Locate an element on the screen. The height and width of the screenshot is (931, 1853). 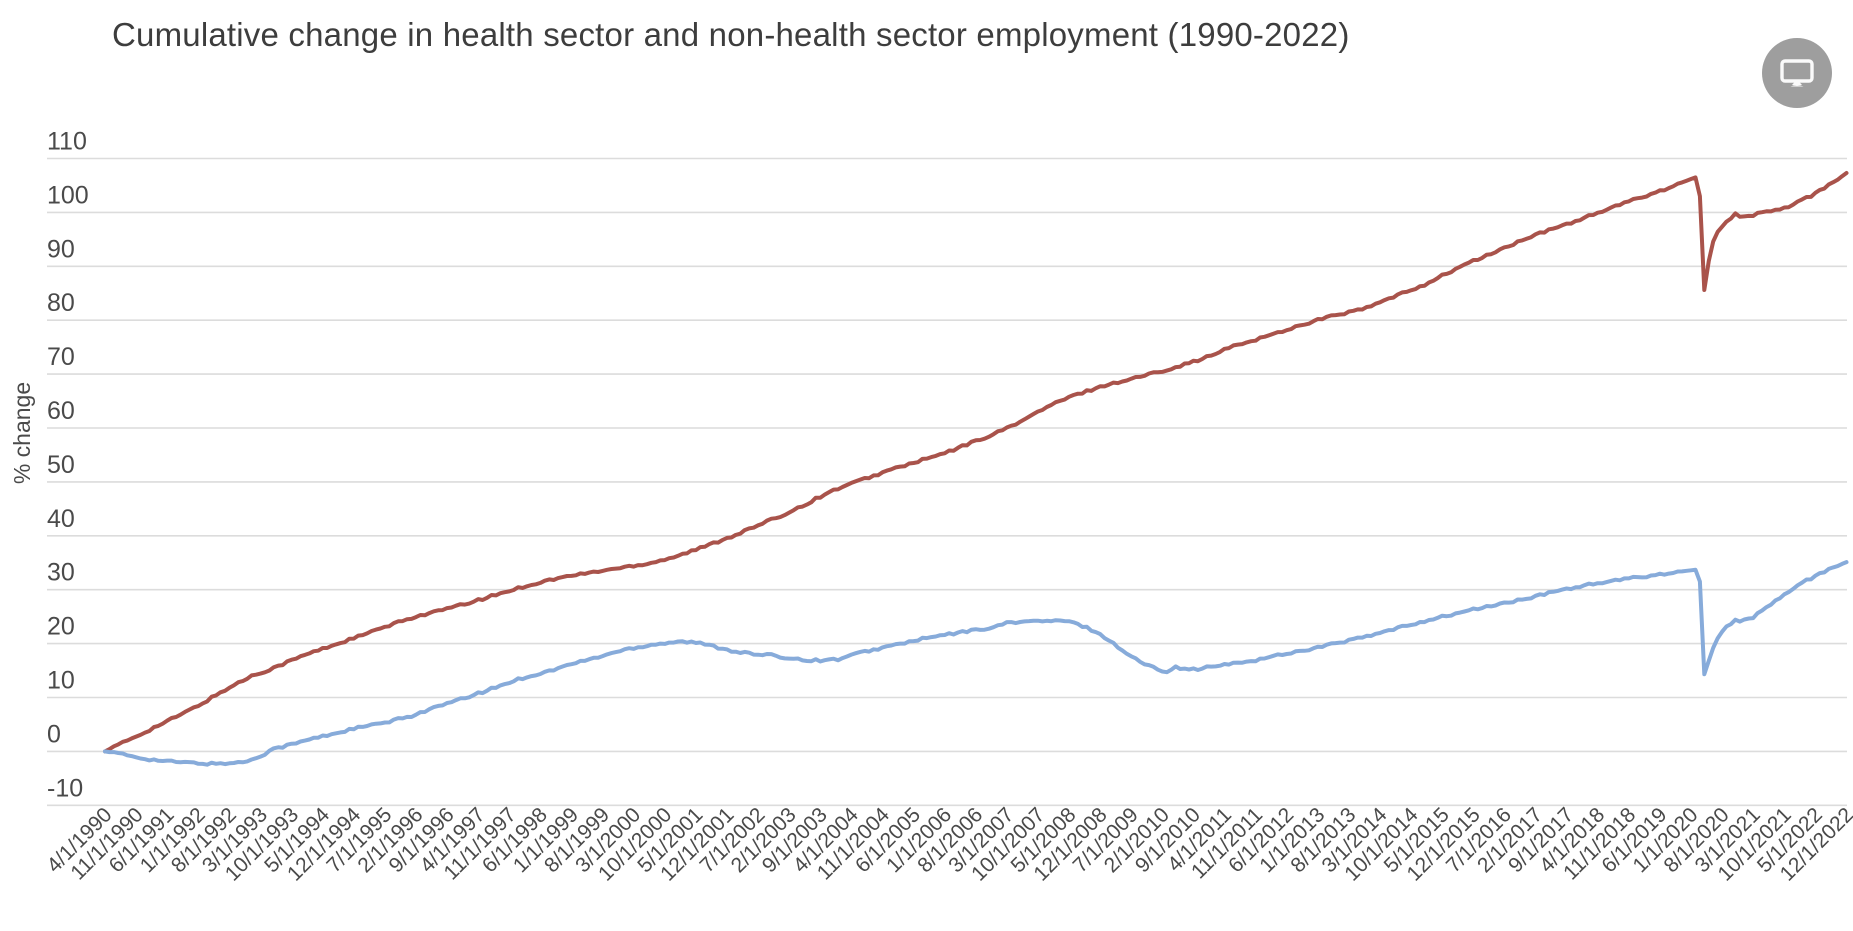
y-tick-label: 110 is located at coordinates (67, 142).